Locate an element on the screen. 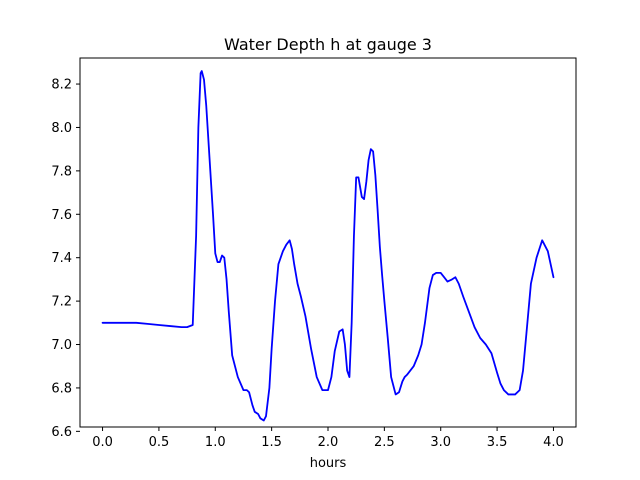 This screenshot has height=480, width=640. x-axis-label: hours is located at coordinates (328, 463).